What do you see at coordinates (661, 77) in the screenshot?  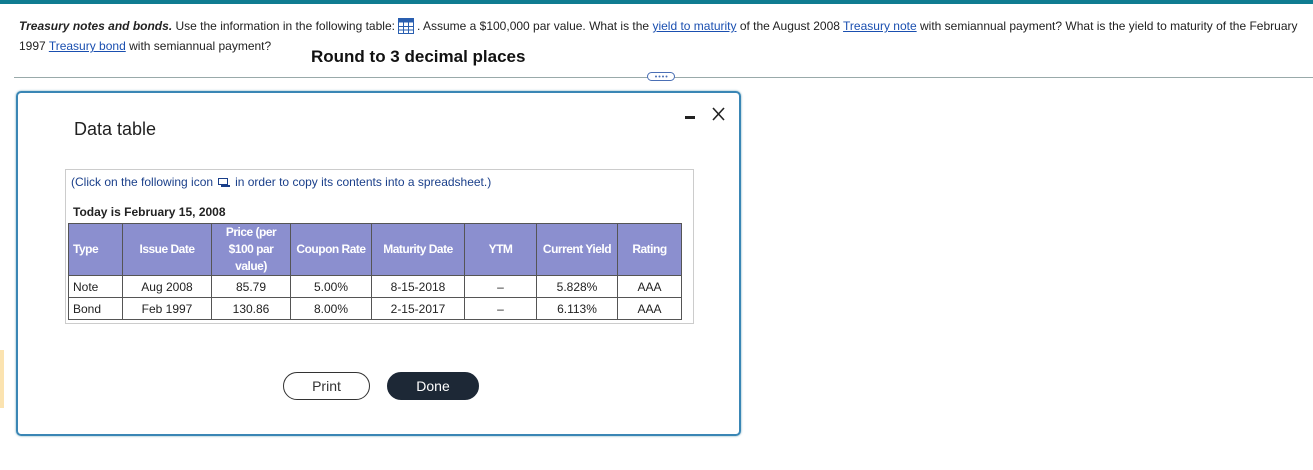 I see `expand-button` at bounding box center [661, 77].